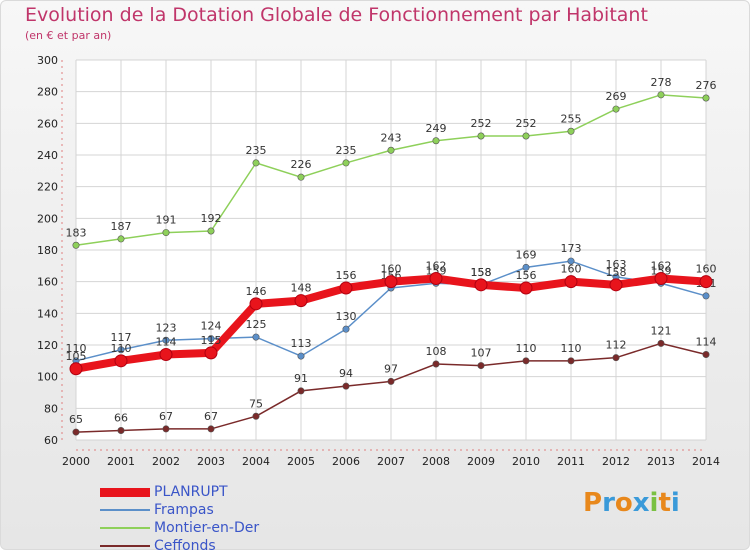 This screenshot has height=554, width=750. I want to click on x-tick-label: 2004, so click(256, 461).